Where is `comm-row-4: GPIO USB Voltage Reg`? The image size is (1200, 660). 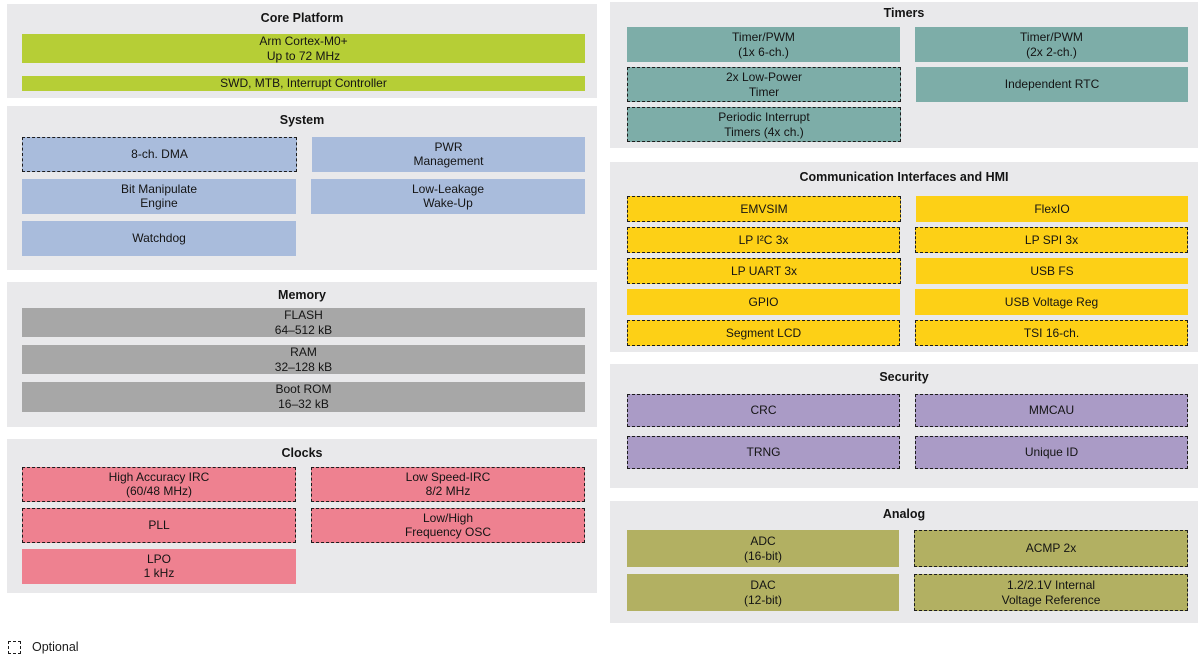 comm-row-4: GPIO USB Voltage Reg is located at coordinates (907, 302).